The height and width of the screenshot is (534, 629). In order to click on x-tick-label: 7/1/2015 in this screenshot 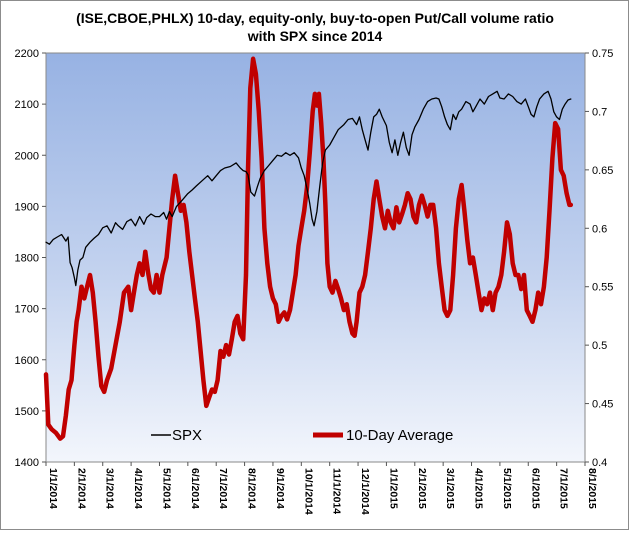, I will do `click(564, 488)`.